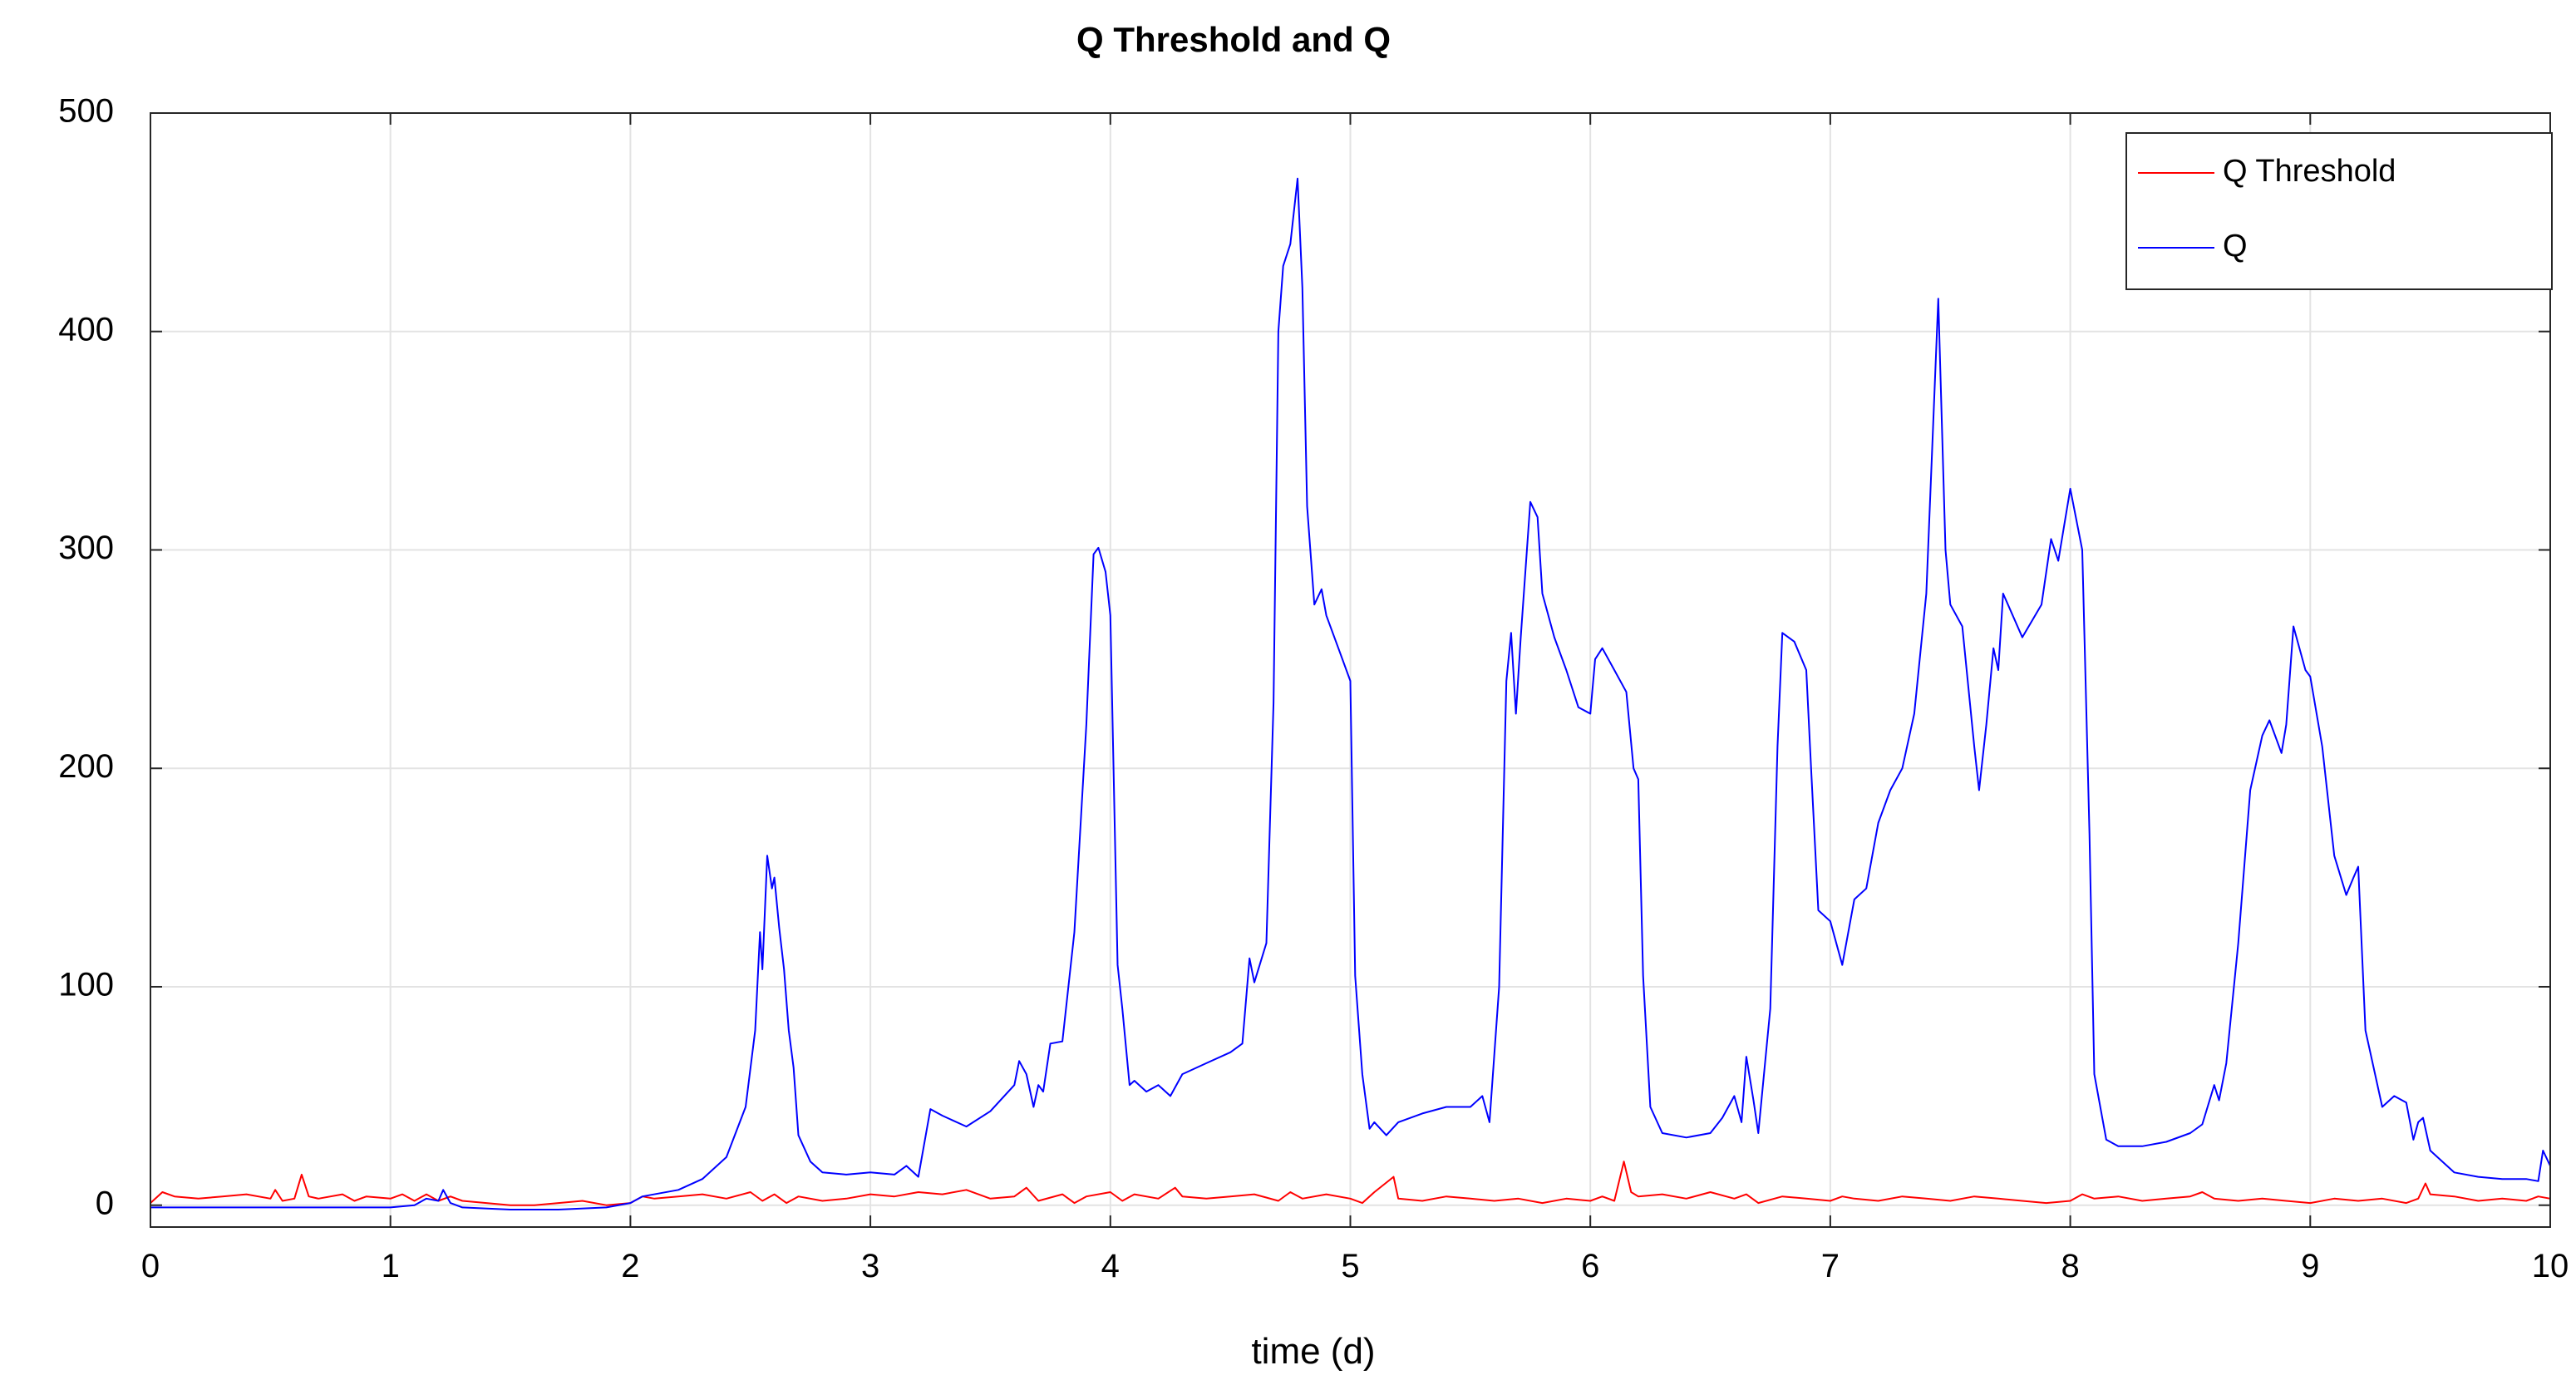 The image size is (2576, 1385). What do you see at coordinates (2550, 1266) in the screenshot?
I see `x-tick-label: 10` at bounding box center [2550, 1266].